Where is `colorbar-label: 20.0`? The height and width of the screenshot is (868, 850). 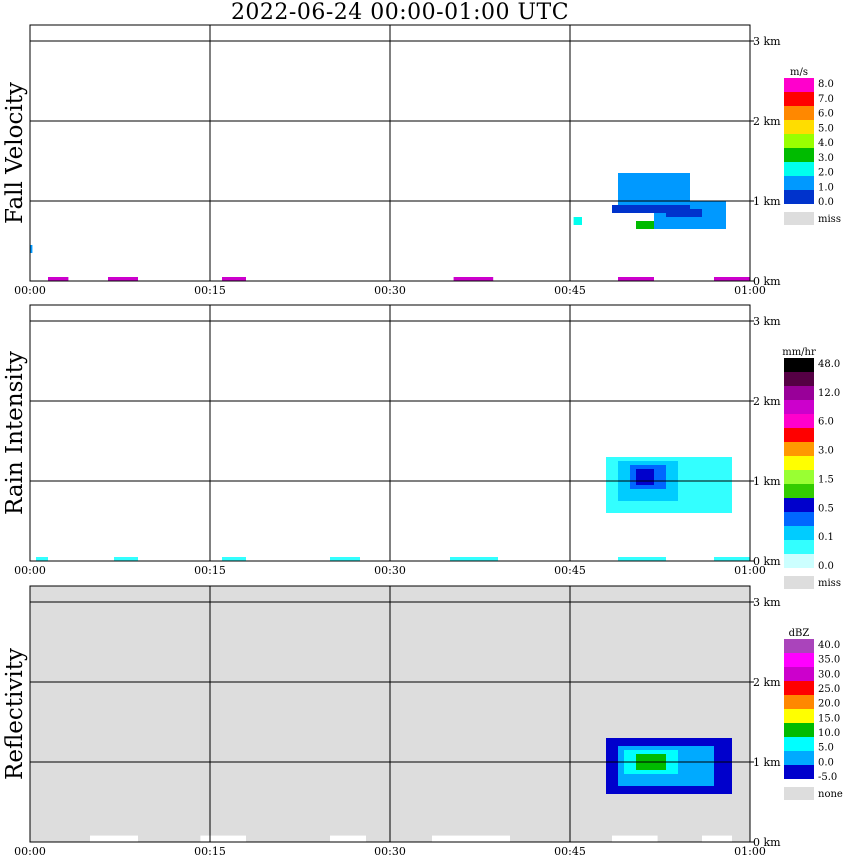
colorbar-label: 20.0 is located at coordinates (829, 704).